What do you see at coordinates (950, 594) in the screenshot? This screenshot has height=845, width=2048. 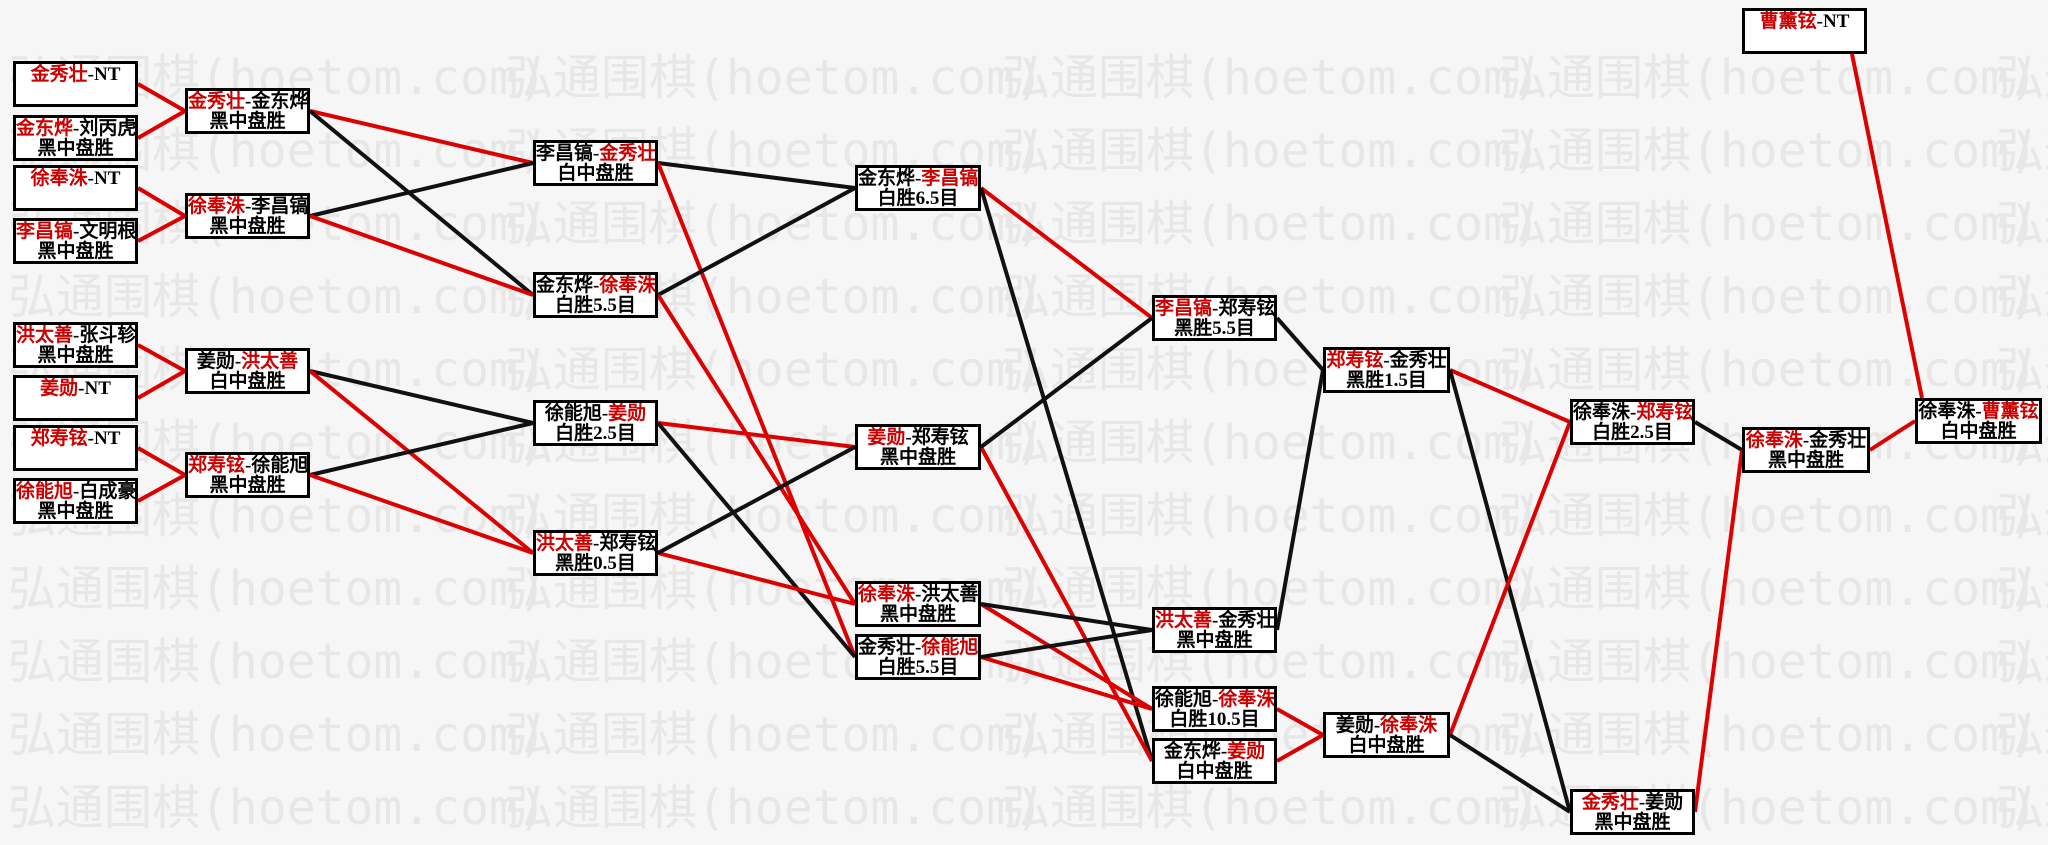 I see `player2-name: 洪太善` at bounding box center [950, 594].